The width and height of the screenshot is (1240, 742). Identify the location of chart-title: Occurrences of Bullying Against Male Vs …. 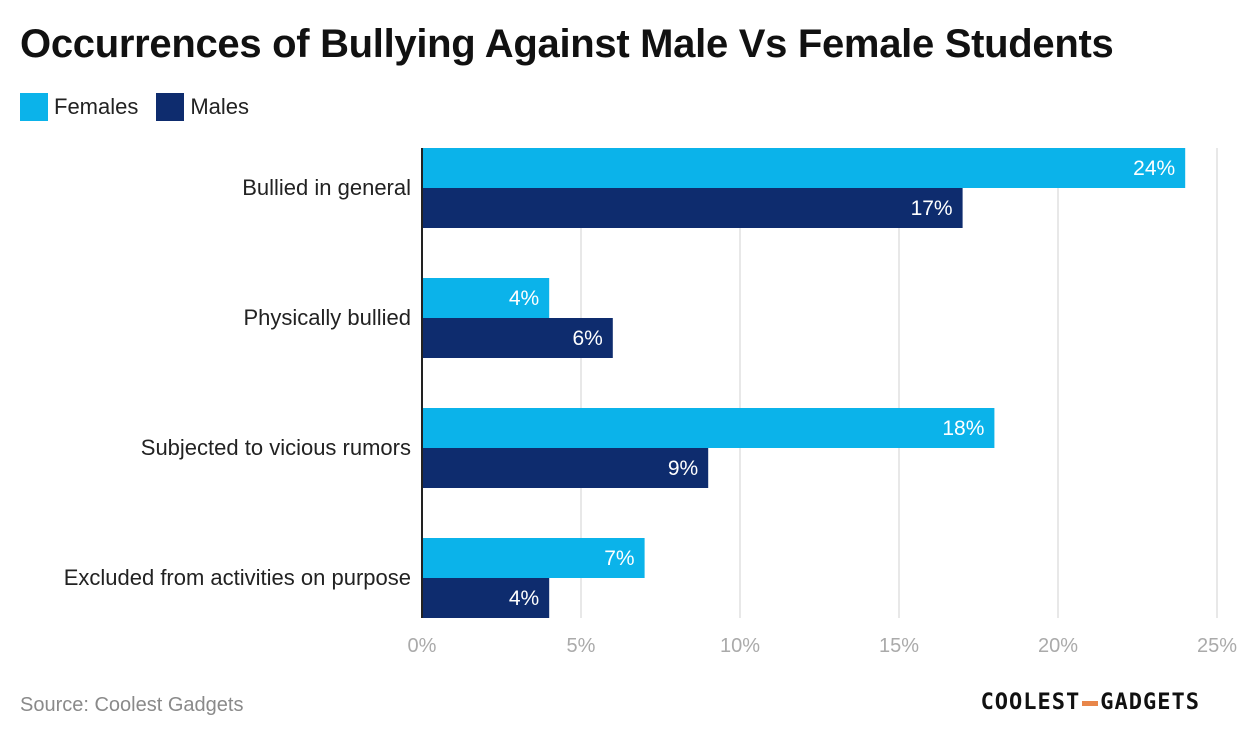
(567, 44).